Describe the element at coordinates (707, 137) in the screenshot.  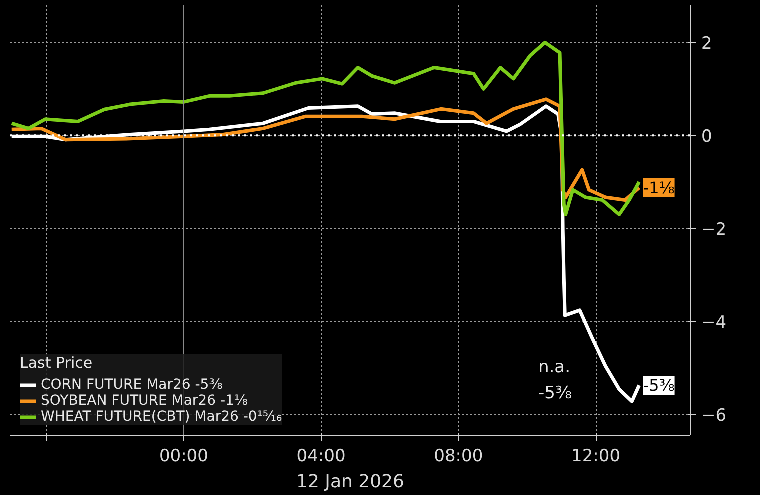
I see `y-tick-label: 0` at that location.